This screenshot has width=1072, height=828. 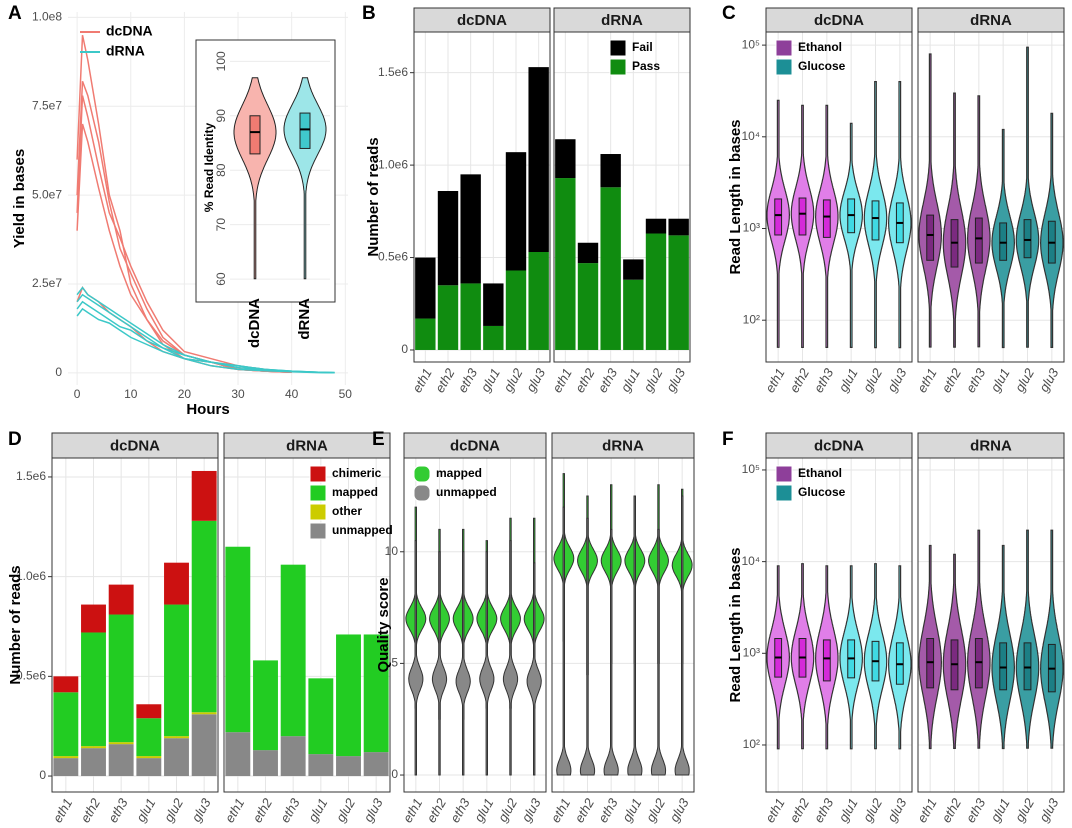 What do you see at coordinates (822, 492) in the screenshot?
I see `legend-label: Glucose` at bounding box center [822, 492].